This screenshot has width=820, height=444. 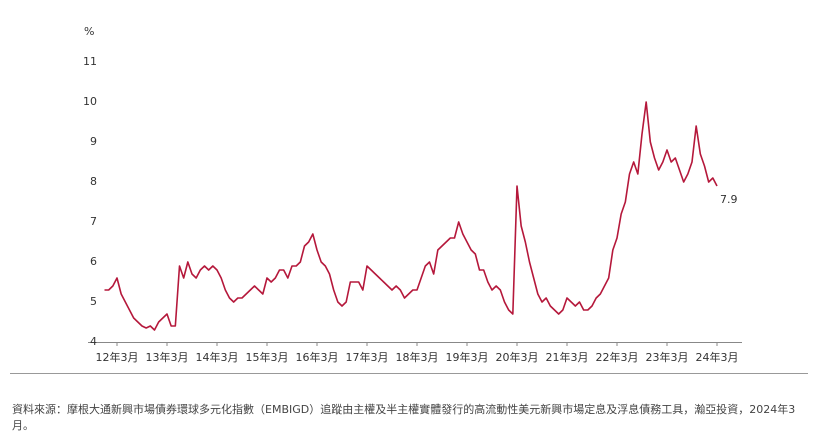 What do you see at coordinates (93, 221) in the screenshot?
I see `y-tick-label: 7` at bounding box center [93, 221].